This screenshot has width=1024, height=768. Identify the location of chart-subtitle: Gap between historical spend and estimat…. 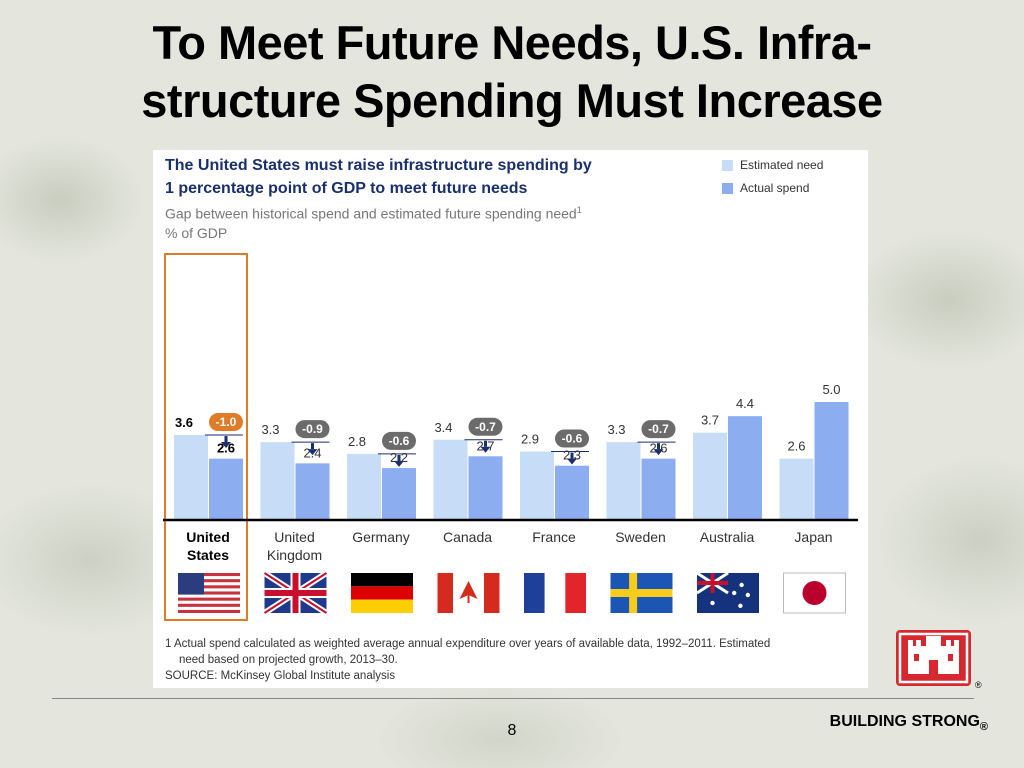
(373, 213).